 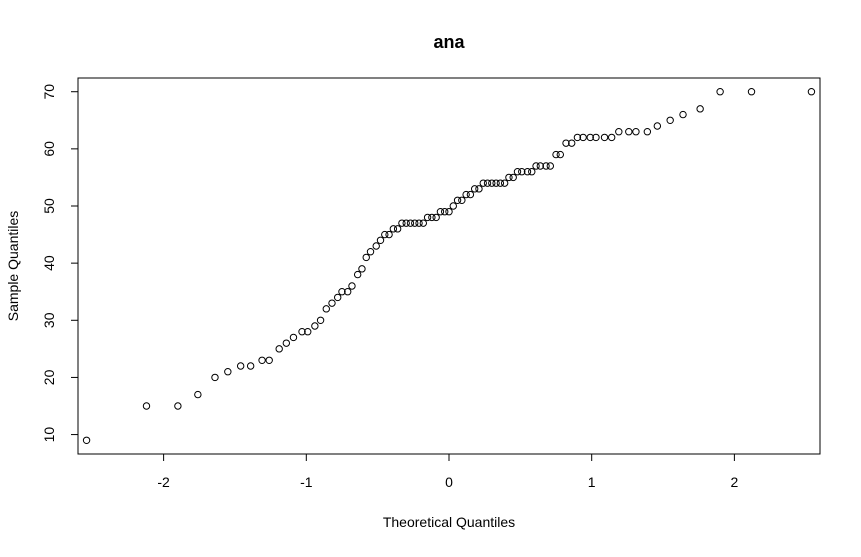 What do you see at coordinates (447, 471) in the screenshot?
I see `x-axis: -2 -1 0 1 2` at bounding box center [447, 471].